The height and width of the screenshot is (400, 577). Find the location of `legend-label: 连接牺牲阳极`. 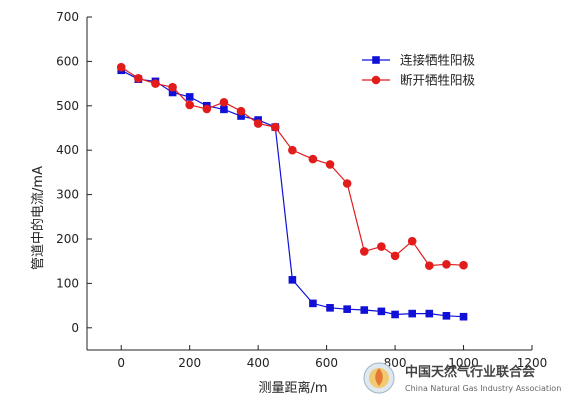

legend-label: 连接牺牲阳极 is located at coordinates (438, 60).